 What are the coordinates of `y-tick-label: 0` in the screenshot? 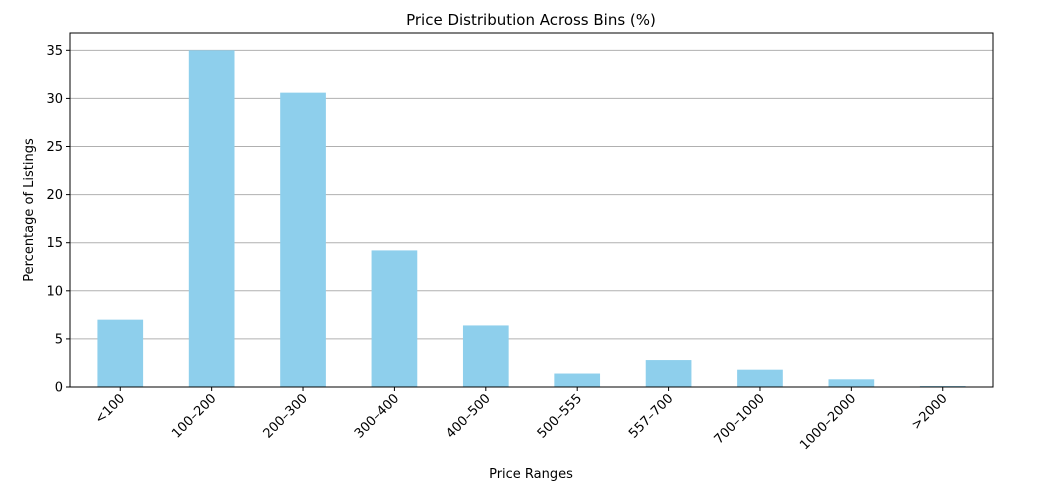 It's located at (59, 388).